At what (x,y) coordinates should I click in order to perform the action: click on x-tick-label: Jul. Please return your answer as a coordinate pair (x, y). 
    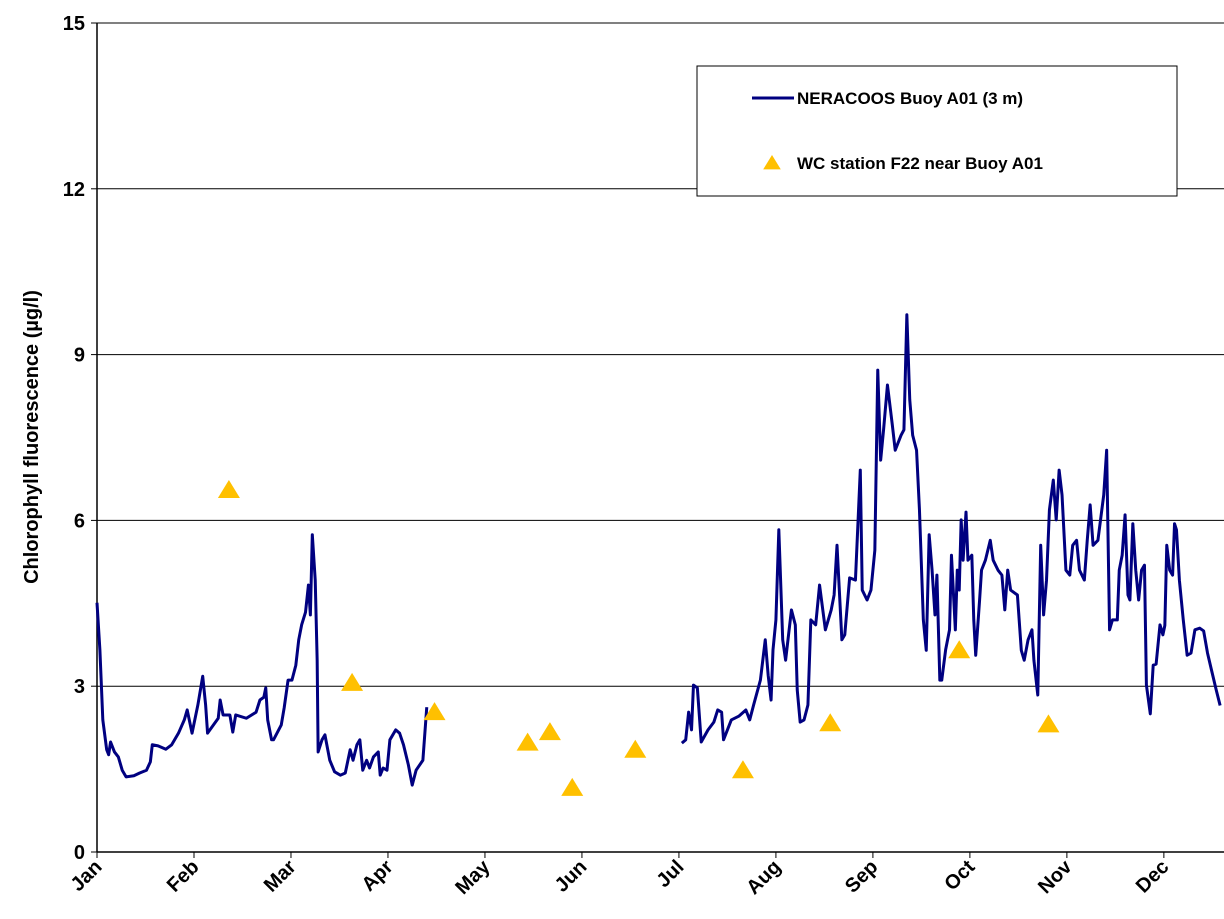
    Looking at the image, I should click on (670, 874).